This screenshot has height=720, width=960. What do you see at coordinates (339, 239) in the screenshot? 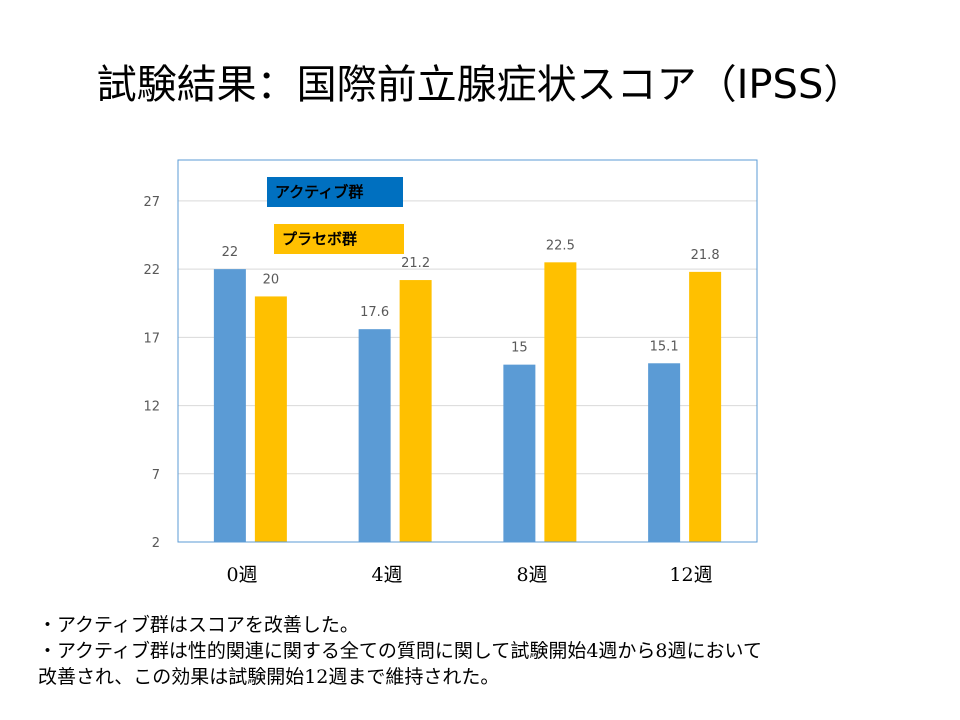
I see `legend-placebo-group: プラセボ群` at bounding box center [339, 239].